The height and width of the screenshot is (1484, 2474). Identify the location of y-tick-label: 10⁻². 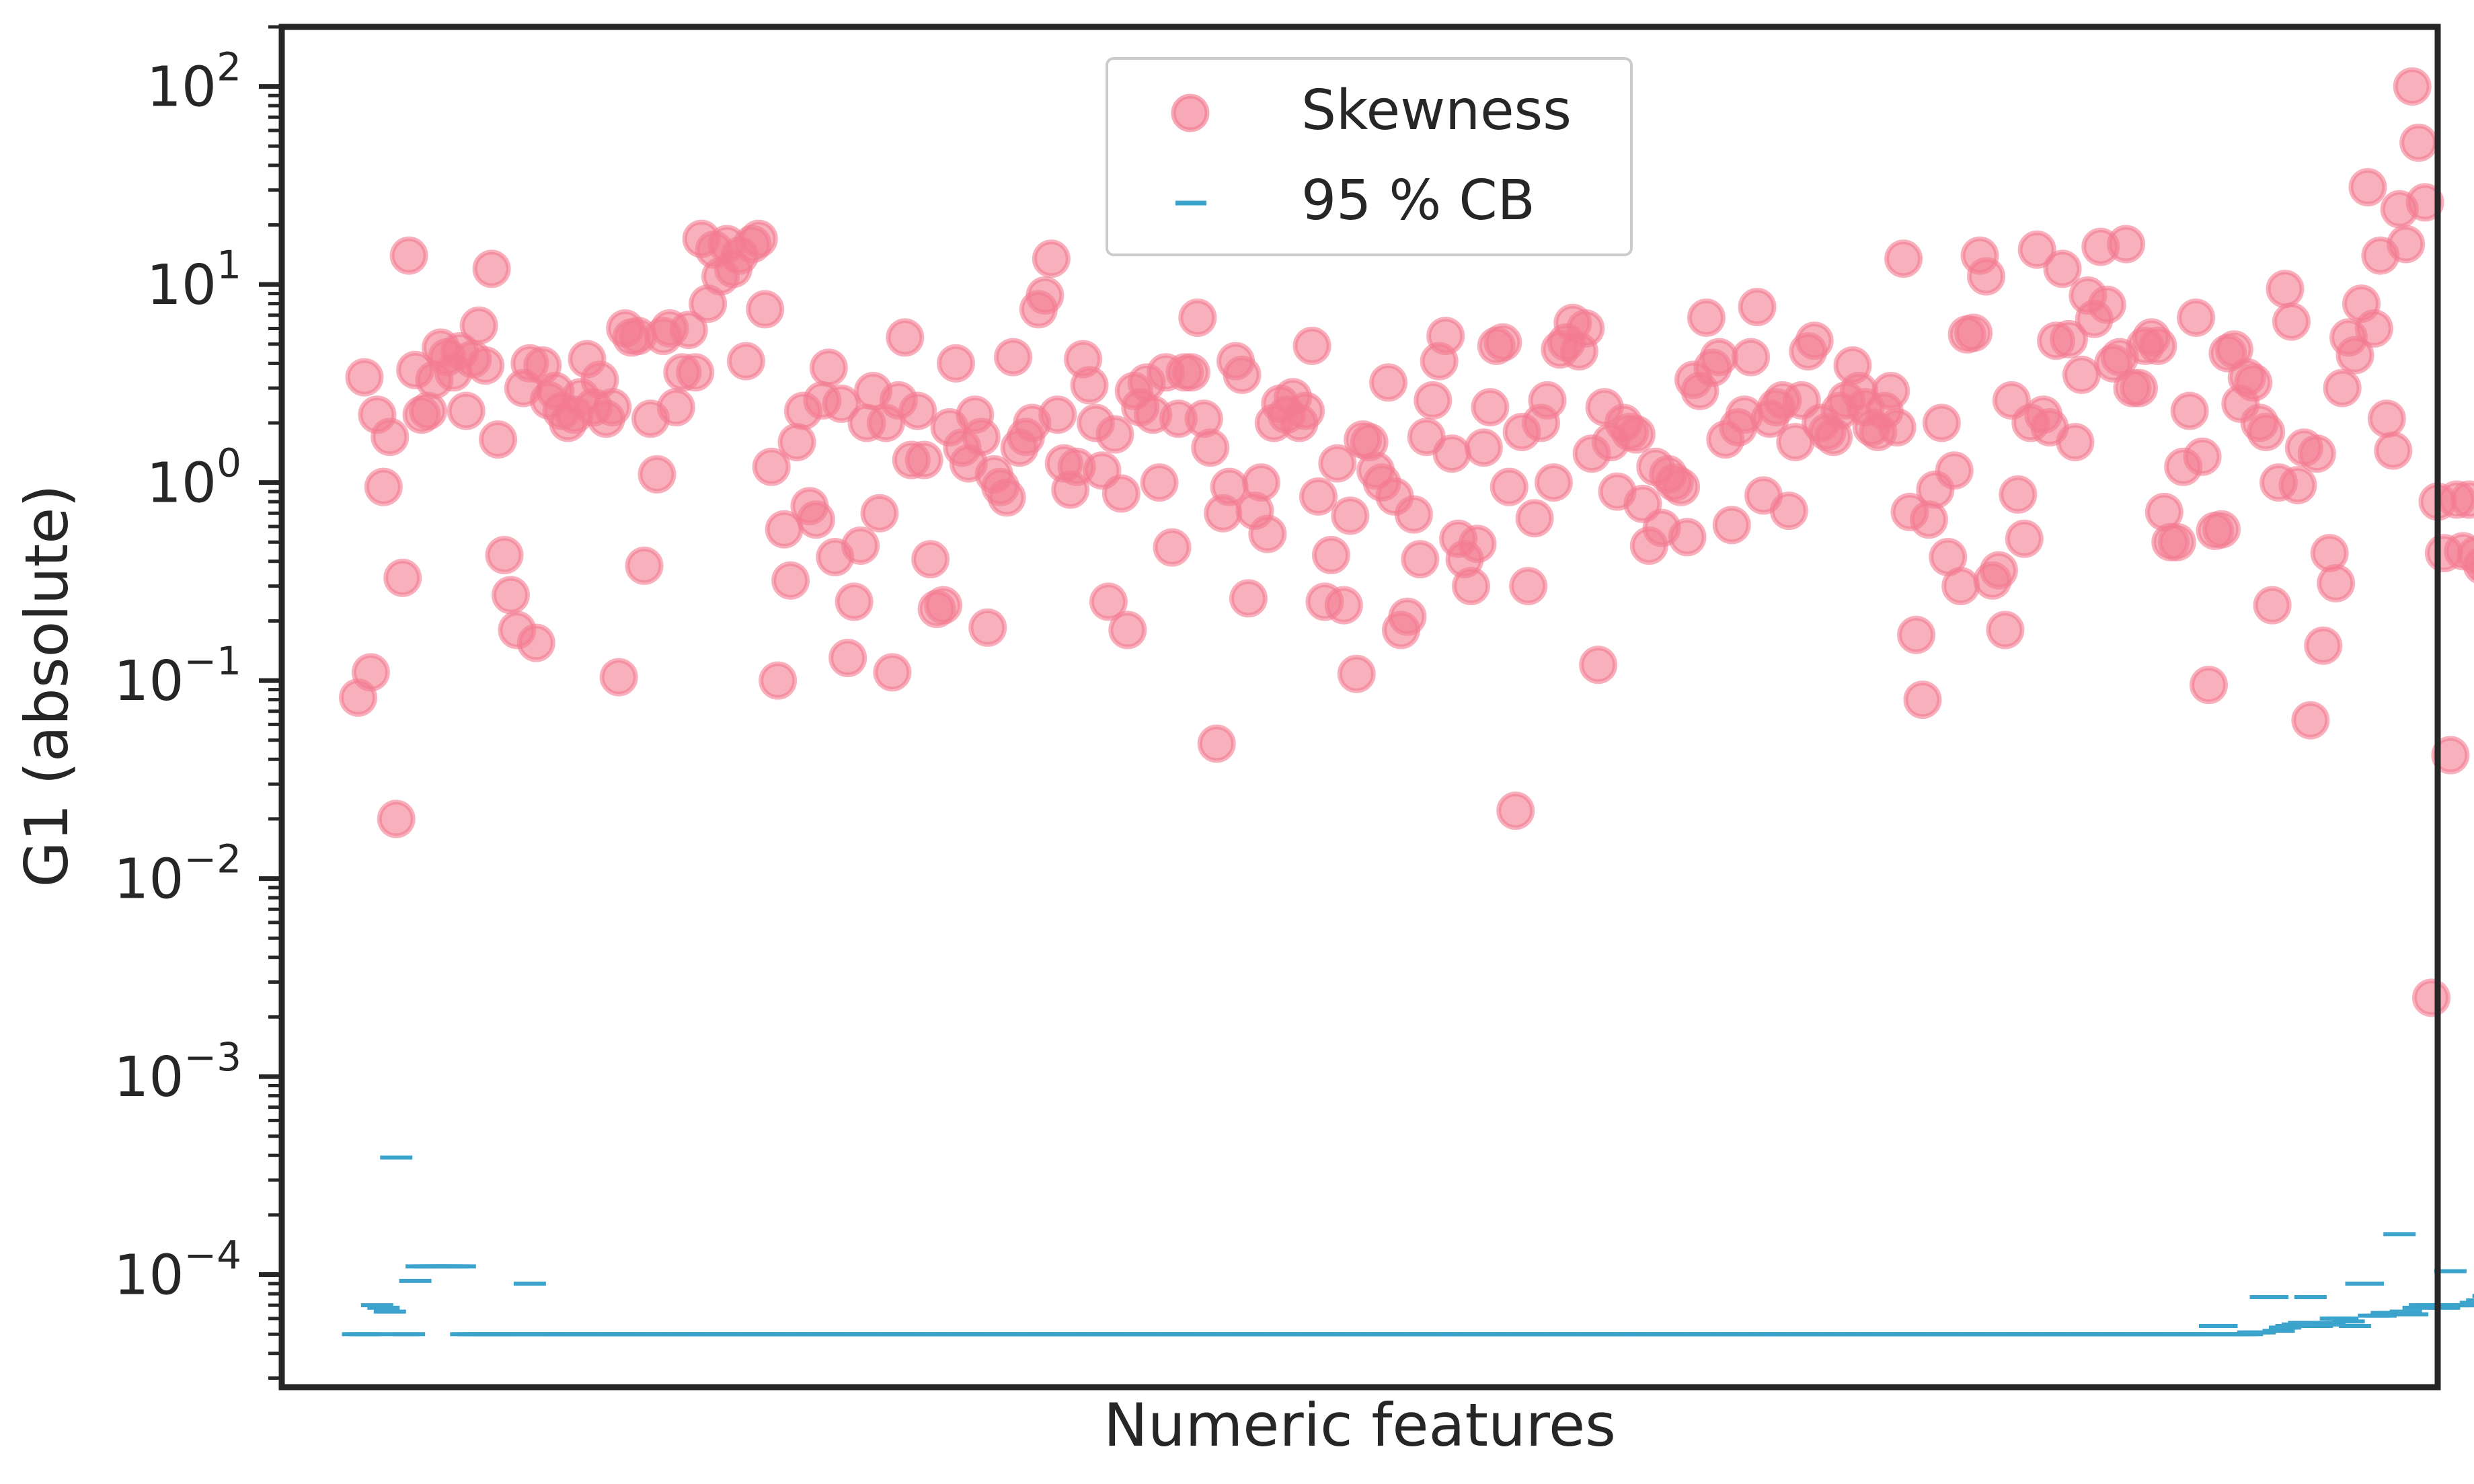
(177, 874).